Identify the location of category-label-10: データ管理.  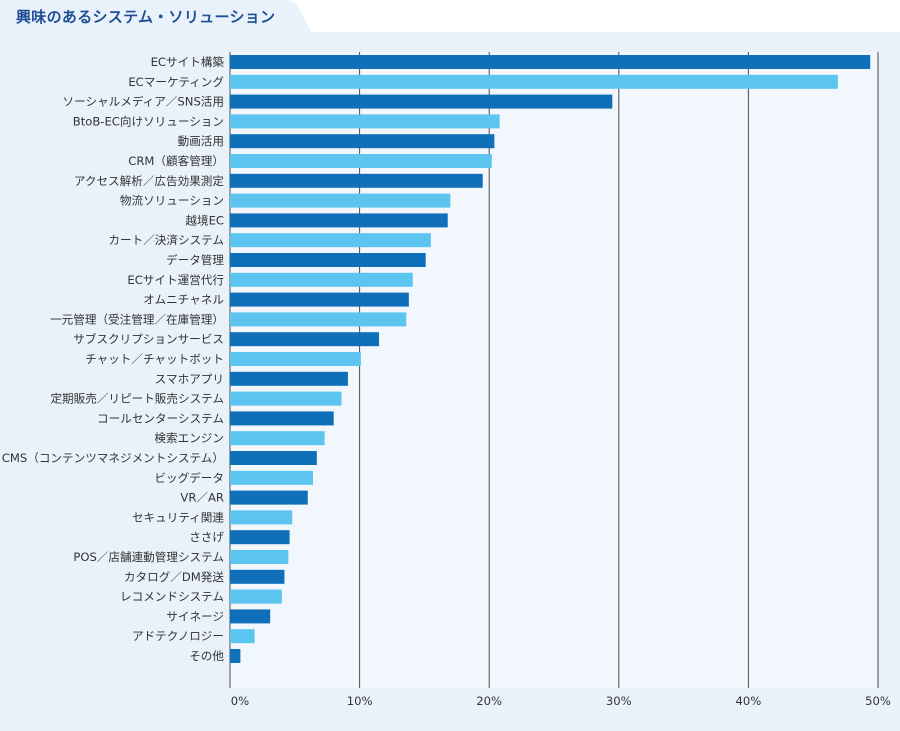
(195, 260).